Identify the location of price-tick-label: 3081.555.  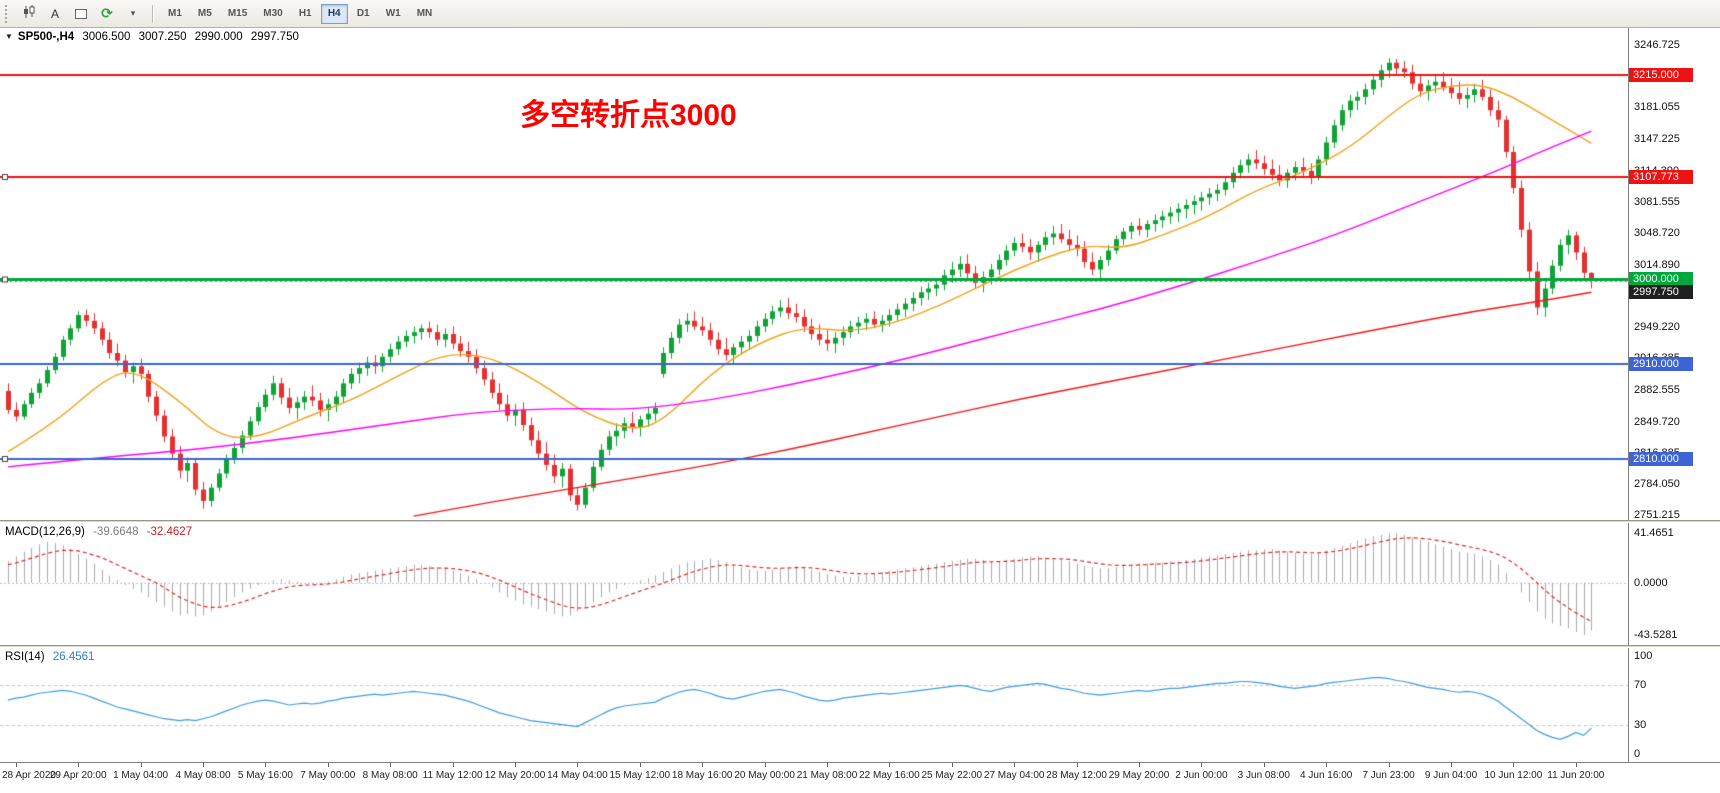
(1657, 201).